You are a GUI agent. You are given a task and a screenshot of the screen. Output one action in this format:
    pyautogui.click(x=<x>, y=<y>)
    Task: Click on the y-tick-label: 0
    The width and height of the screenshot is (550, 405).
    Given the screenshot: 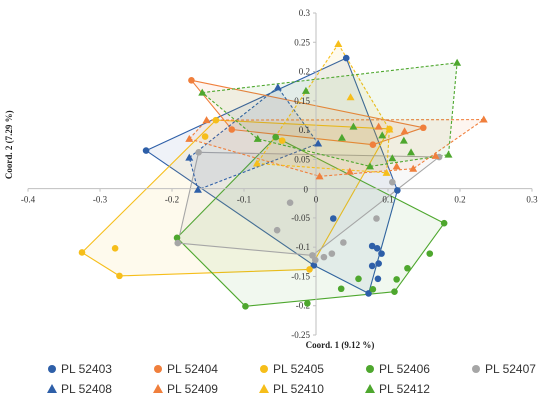 What is the action you would take?
    pyautogui.click(x=306, y=190)
    